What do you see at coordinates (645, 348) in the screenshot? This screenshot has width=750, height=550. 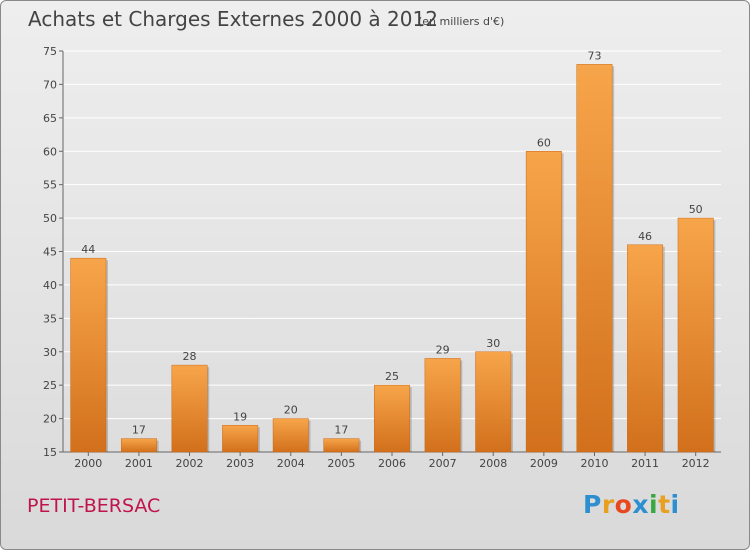 I see `bar-2011` at bounding box center [645, 348].